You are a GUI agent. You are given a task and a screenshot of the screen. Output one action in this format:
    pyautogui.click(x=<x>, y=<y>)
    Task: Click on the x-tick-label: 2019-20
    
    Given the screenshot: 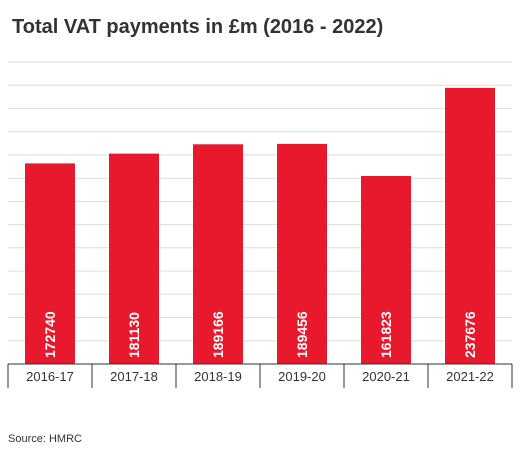 What is the action you would take?
    pyautogui.click(x=302, y=376)
    